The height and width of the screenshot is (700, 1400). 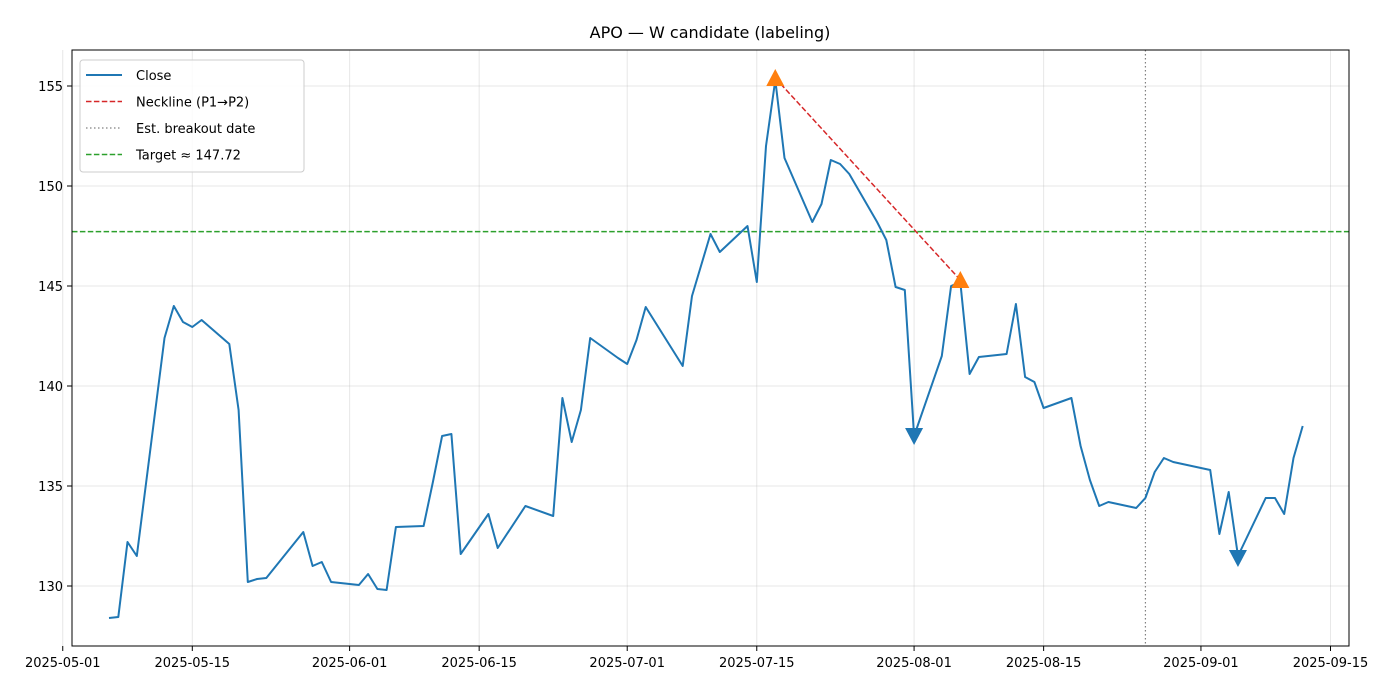 What do you see at coordinates (914, 663) in the screenshot?
I see `x-tick-label: 2025-08-01` at bounding box center [914, 663].